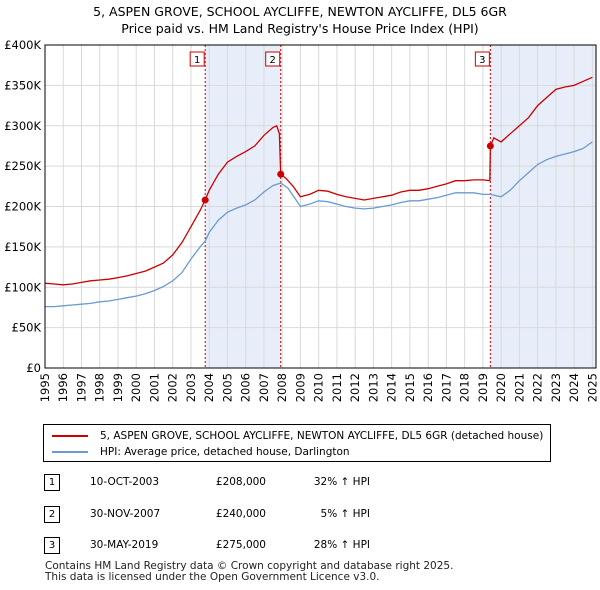 This screenshot has width=600, height=590. What do you see at coordinates (300, 387) in the screenshot?
I see `x-tick-label: 2009` at bounding box center [300, 387].